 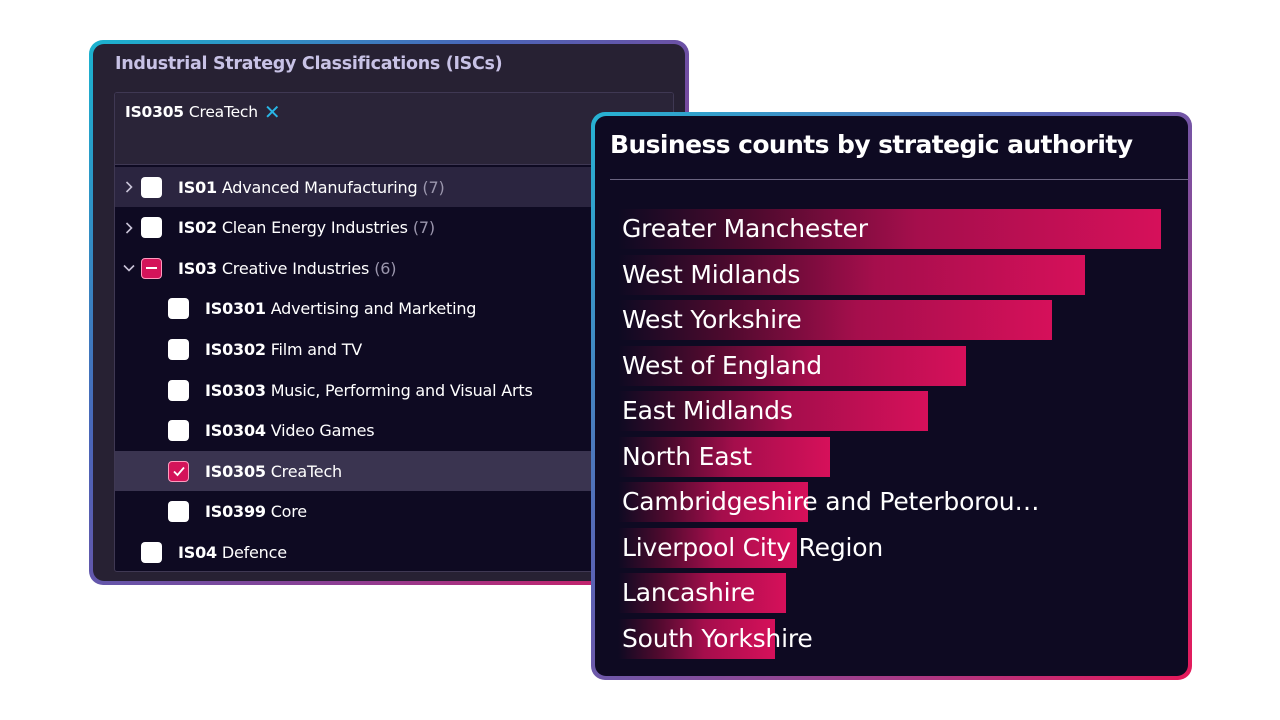 What do you see at coordinates (272, 112) in the screenshot?
I see `close-icon: ✕` at bounding box center [272, 112].